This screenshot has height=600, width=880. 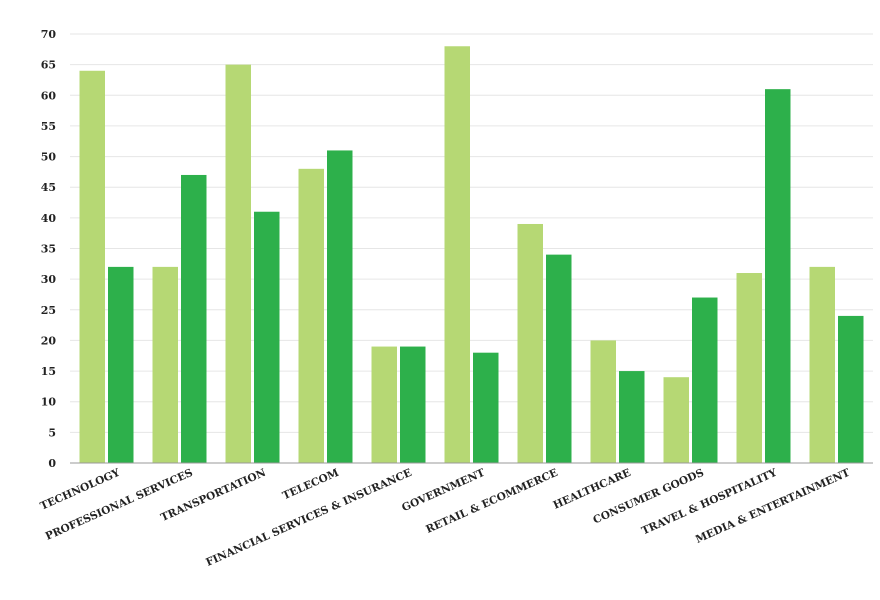 I want to click on y-tick-label: 40, so click(x=49, y=218).